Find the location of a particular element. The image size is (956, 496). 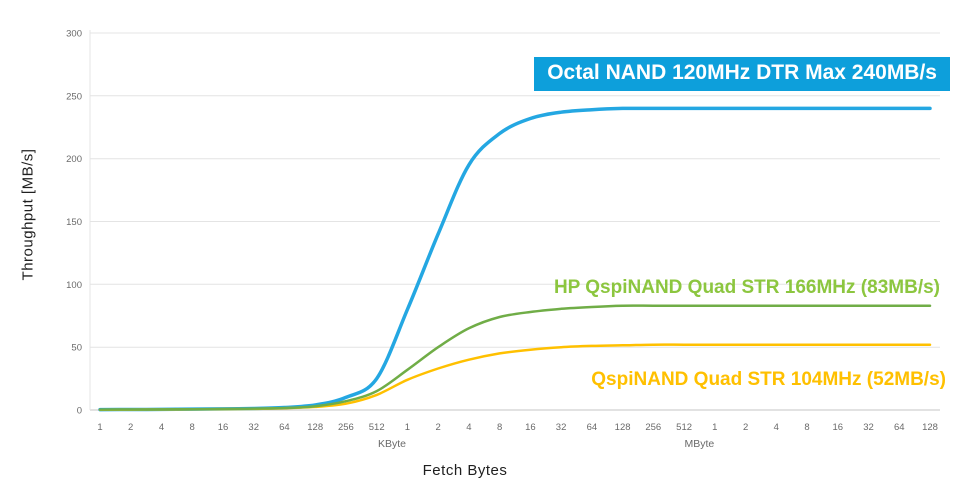

series-label-octal-nand: Octal NAND 120MHz DTR Max 240MB/s is located at coordinates (742, 74).